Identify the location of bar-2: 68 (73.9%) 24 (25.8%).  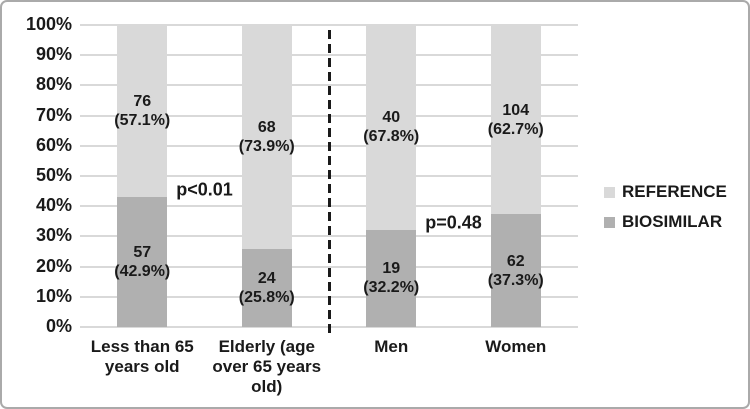
(266, 176).